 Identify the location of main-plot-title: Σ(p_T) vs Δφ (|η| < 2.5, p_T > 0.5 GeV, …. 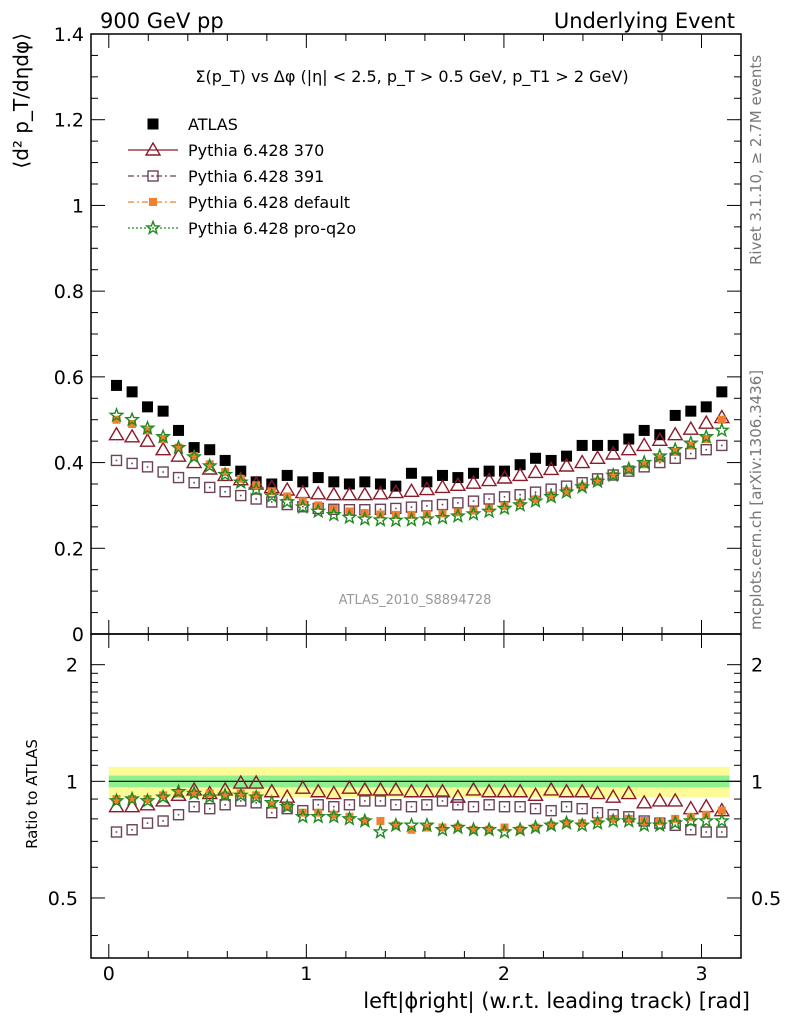
(411, 77).